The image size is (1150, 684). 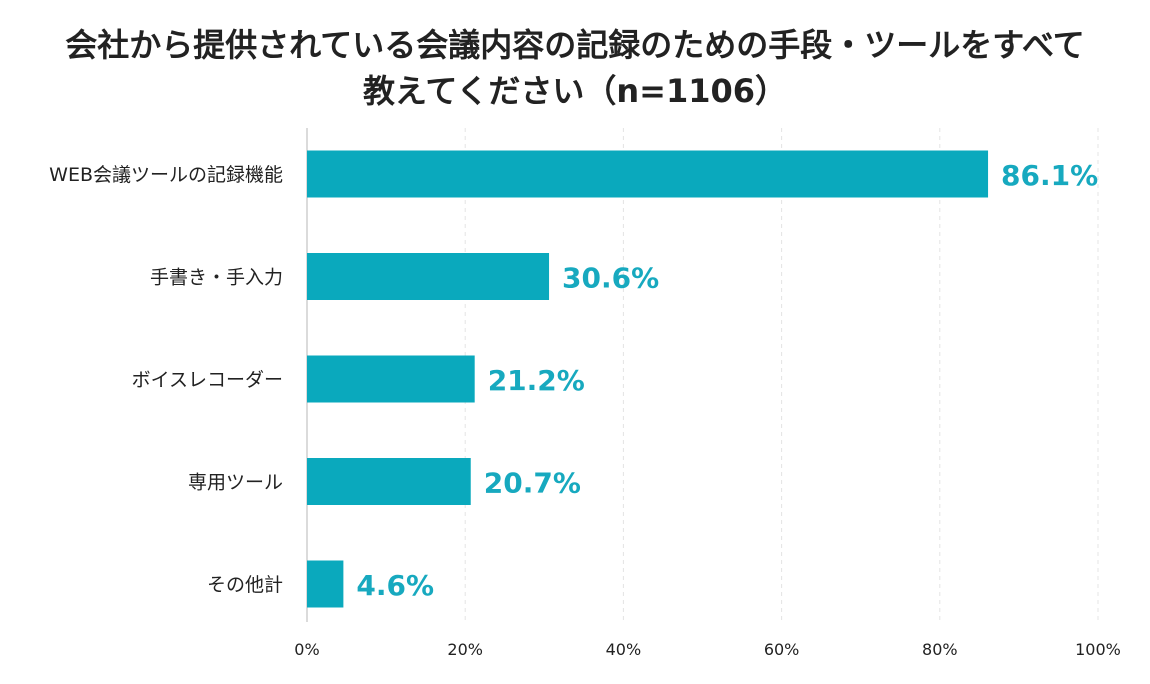 What do you see at coordinates (532, 483) in the screenshot?
I see `value-label-3: 20.7%` at bounding box center [532, 483].